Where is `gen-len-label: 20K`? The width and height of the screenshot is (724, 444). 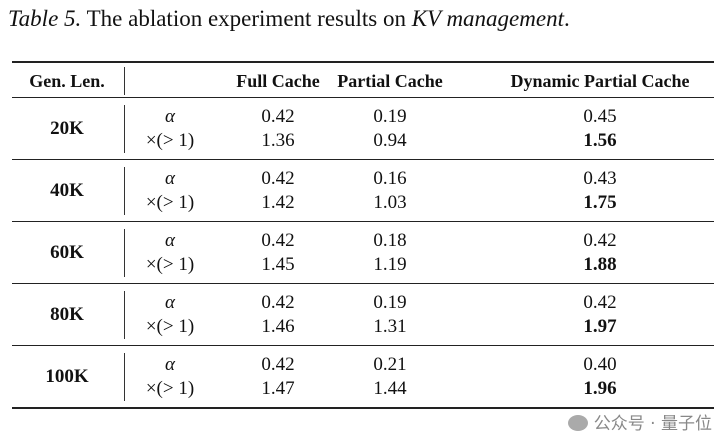
gen-len-label: 20K is located at coordinates (67, 128).